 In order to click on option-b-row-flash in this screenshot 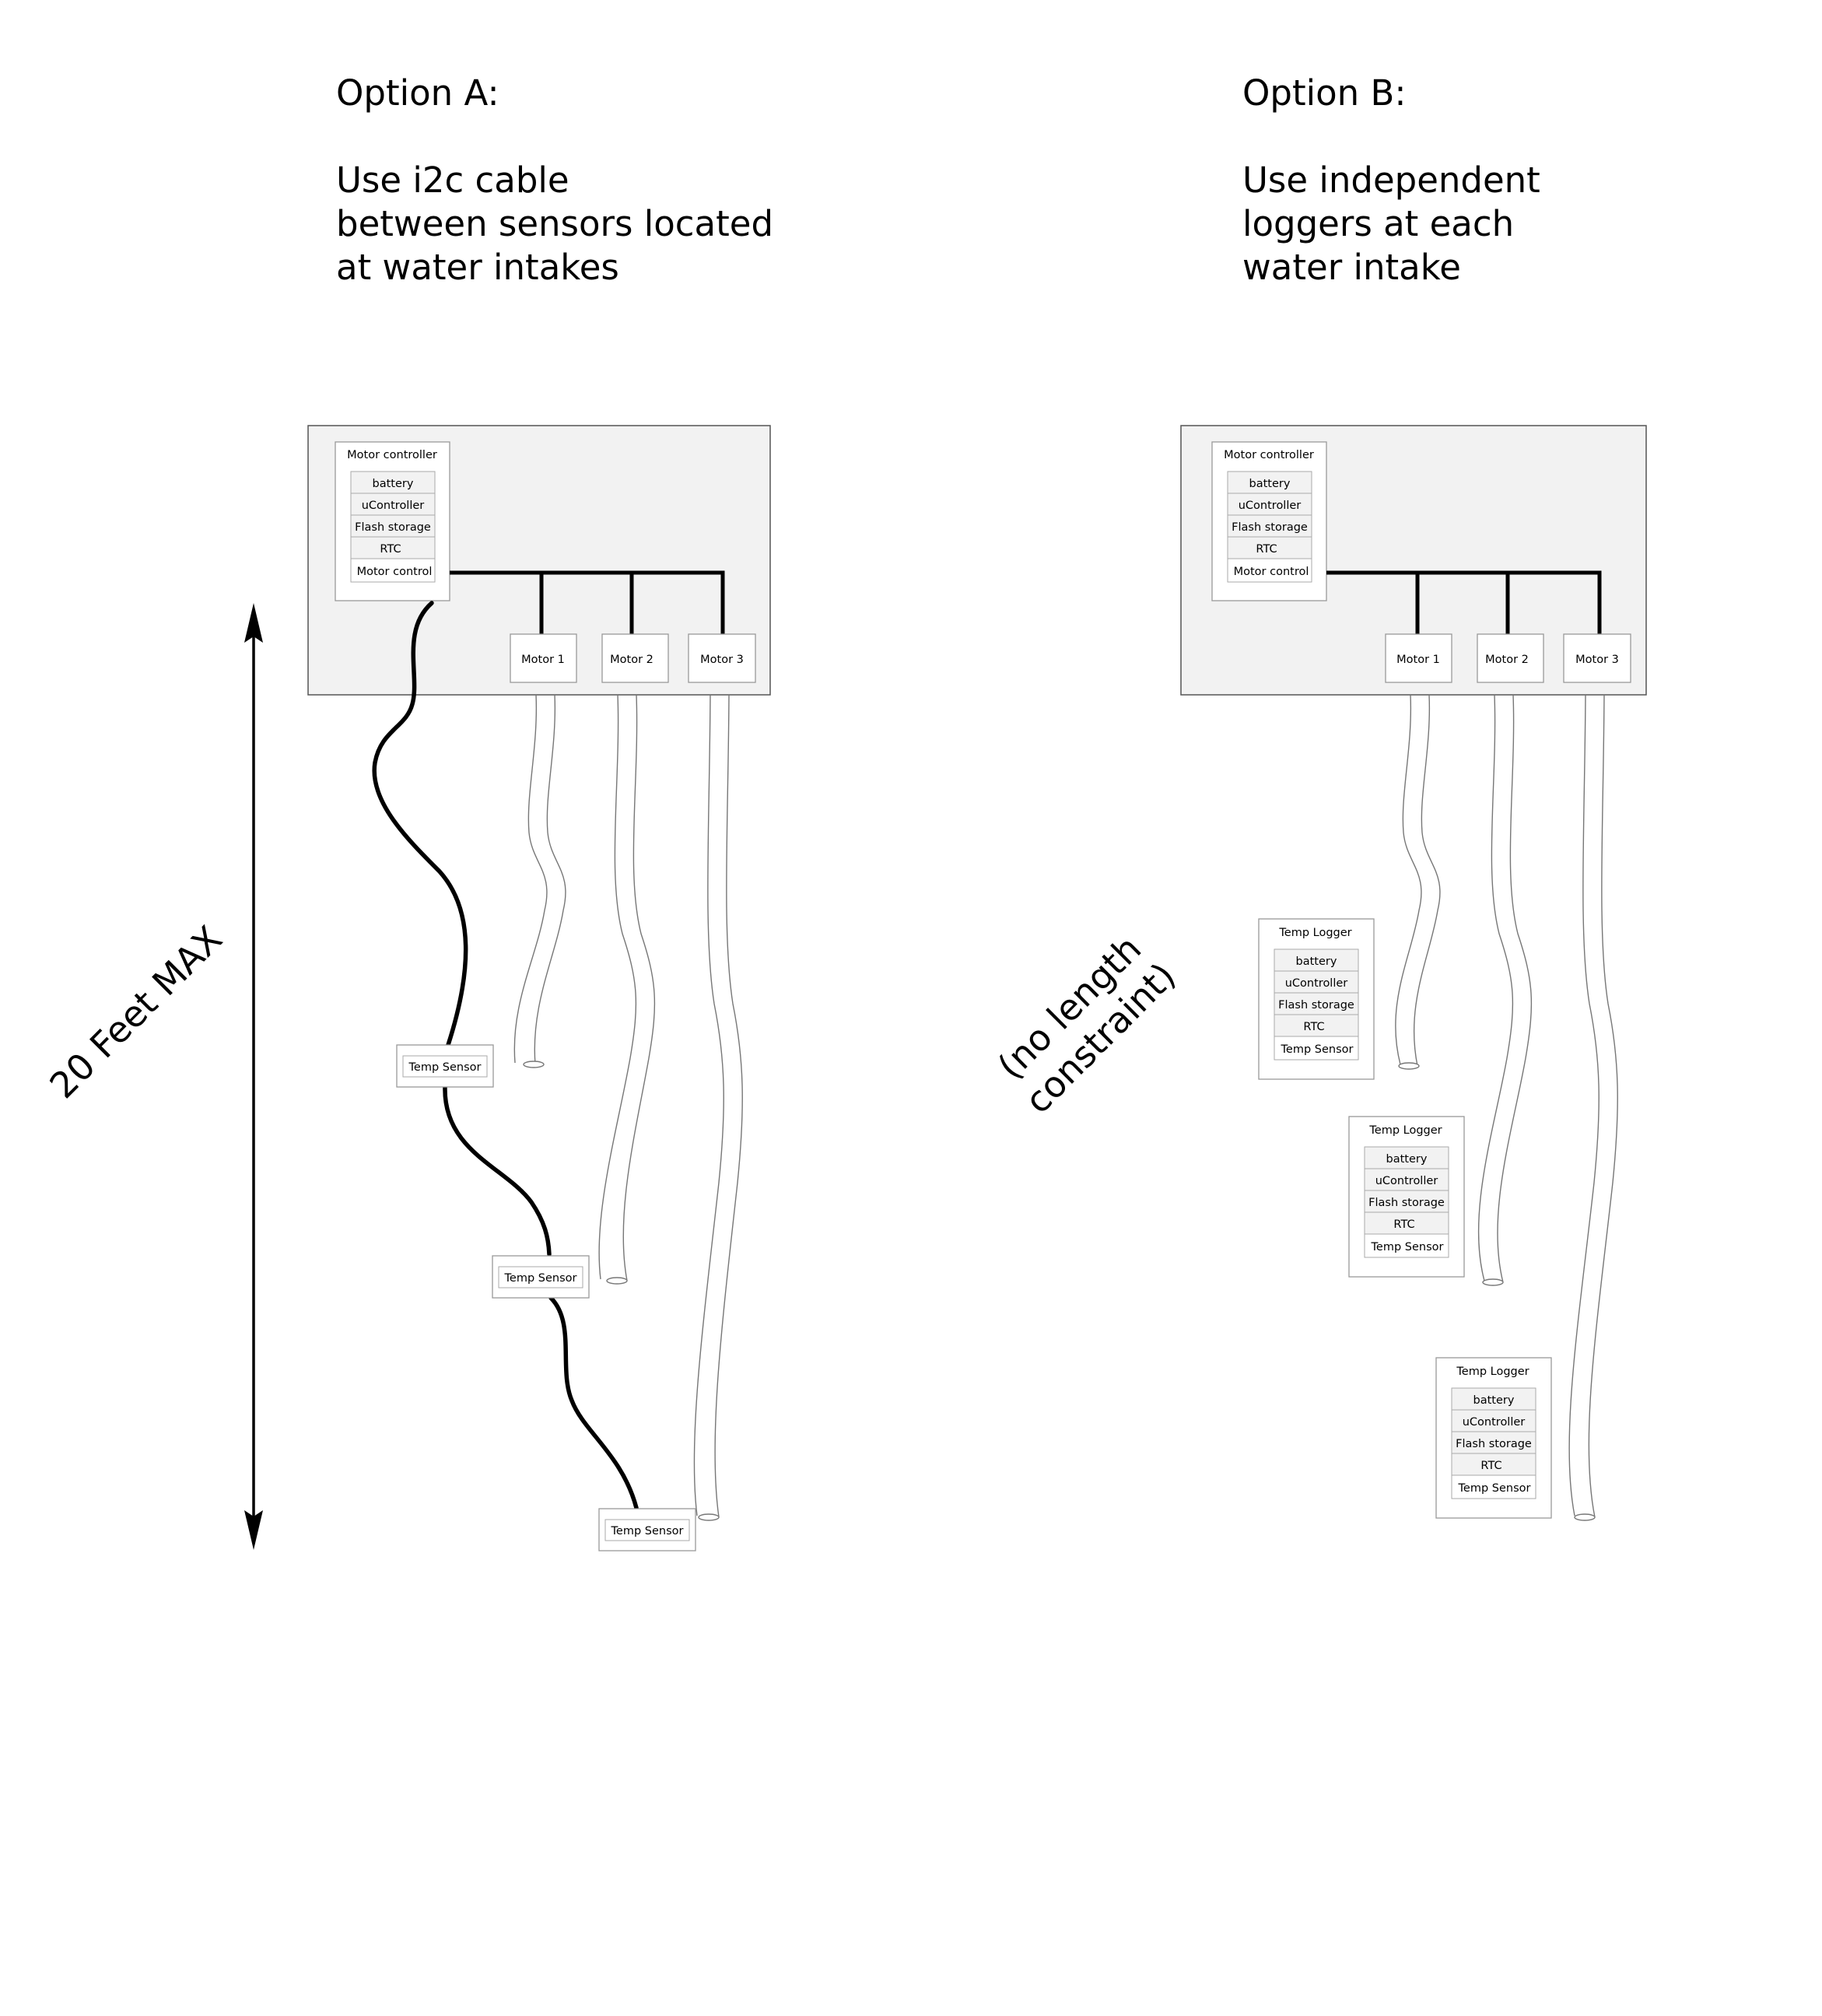, I will do `click(1269, 526)`.